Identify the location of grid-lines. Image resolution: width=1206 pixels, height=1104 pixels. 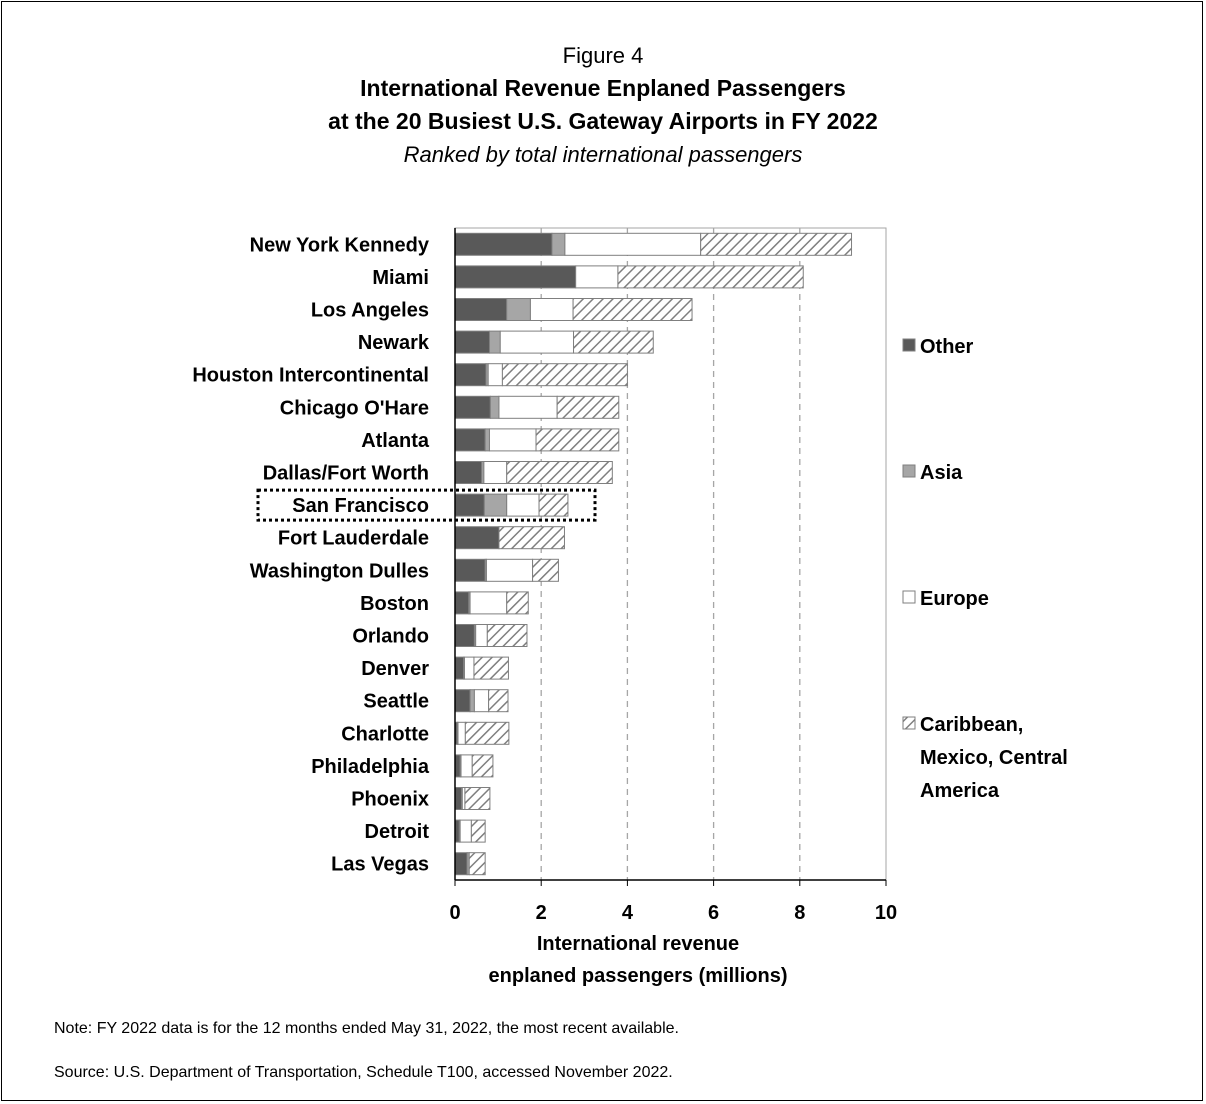
(670, 554).